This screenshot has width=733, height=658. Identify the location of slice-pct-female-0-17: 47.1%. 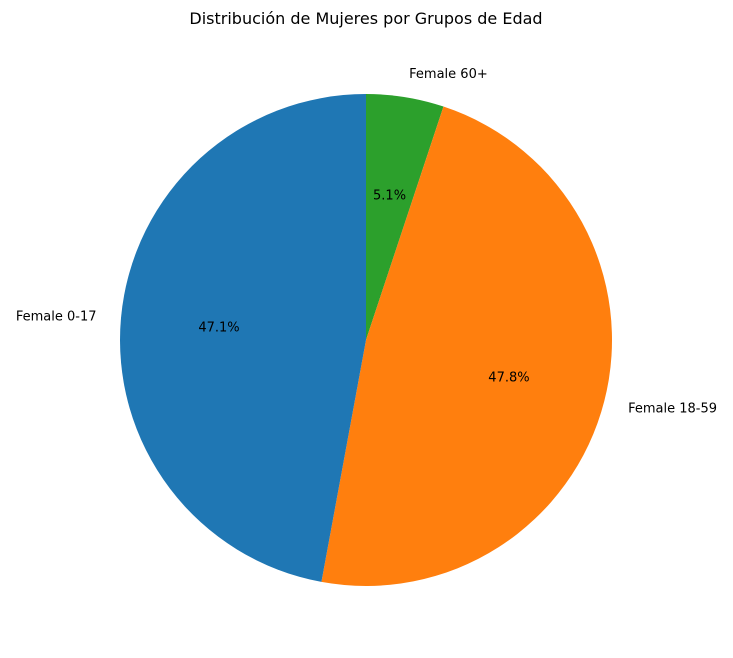
(218, 328).